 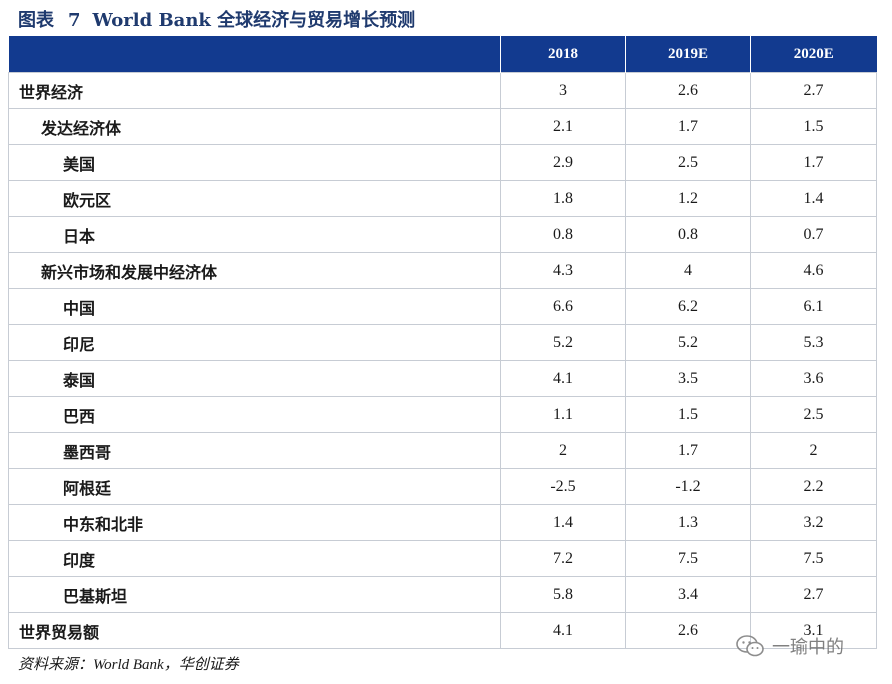 I want to click on table-header: 2018 2019E 2020E, so click(x=442, y=54).